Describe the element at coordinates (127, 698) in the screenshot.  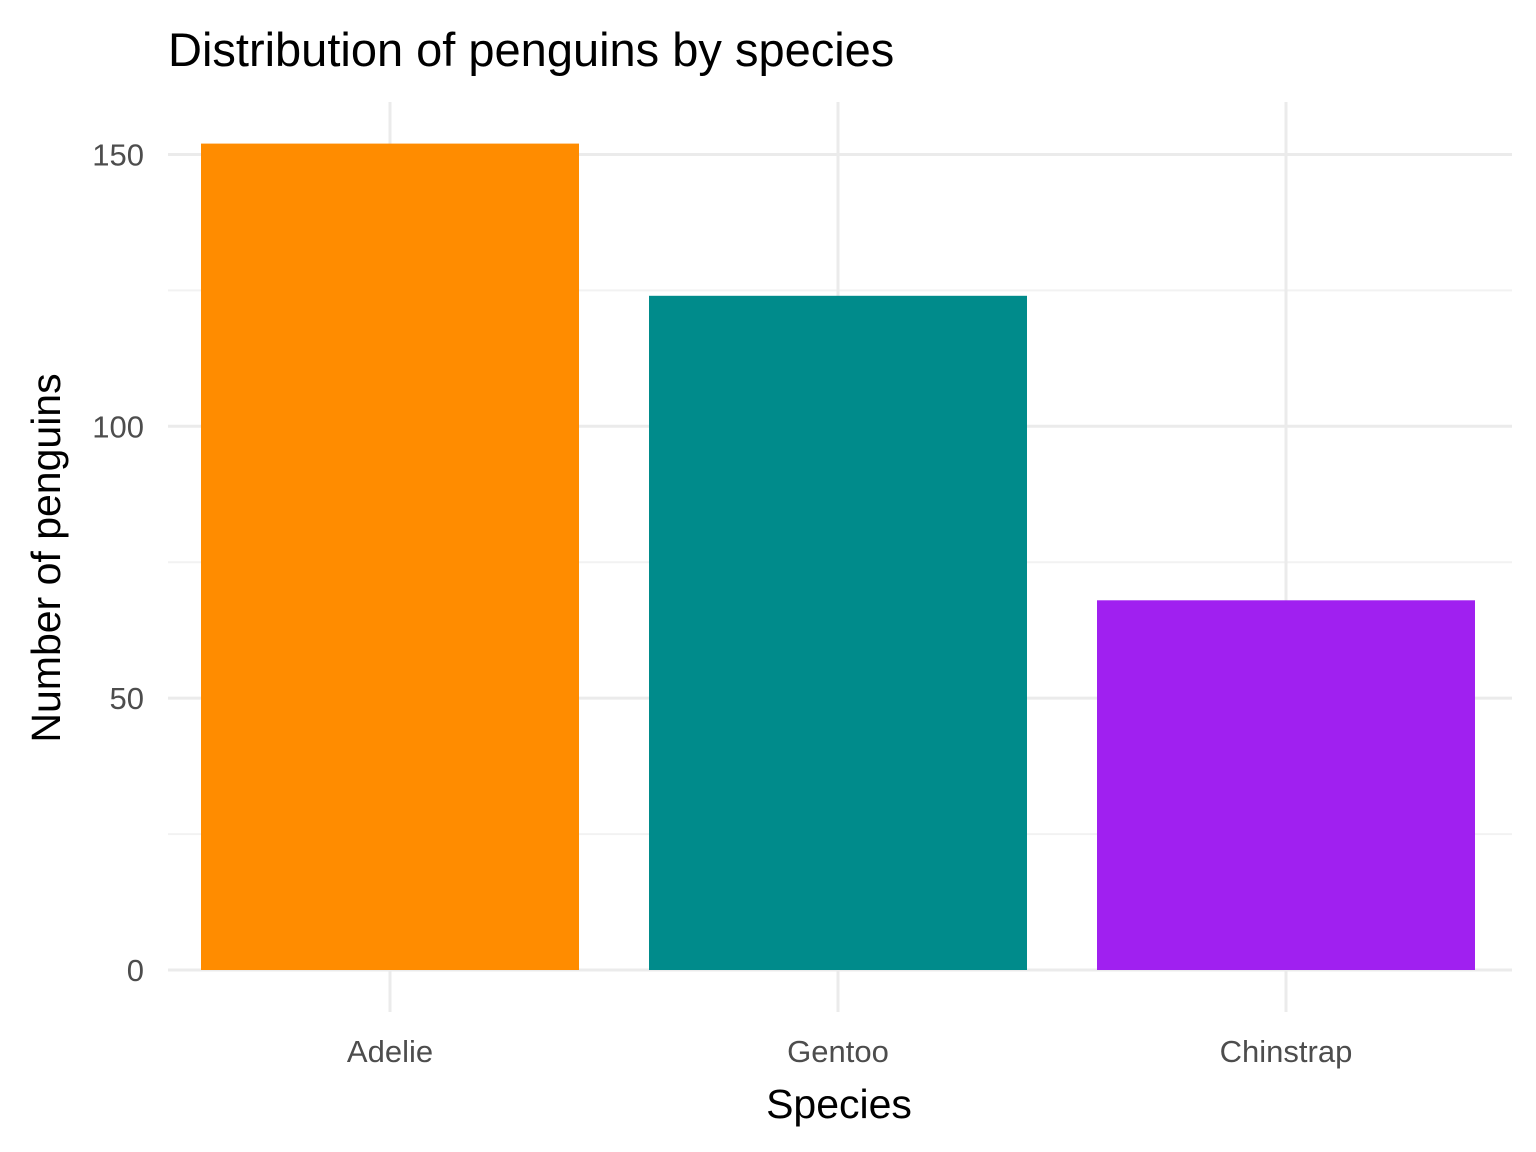
I see `y-tick-label: 50` at that location.